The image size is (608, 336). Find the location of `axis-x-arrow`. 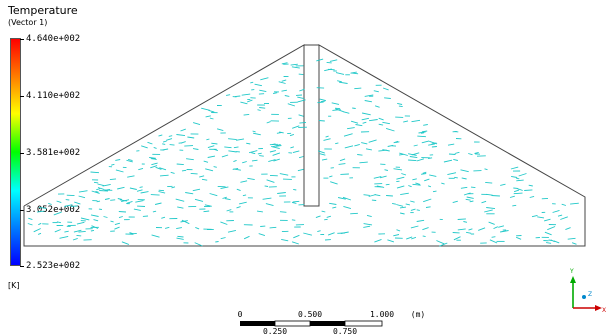

axis-x-arrow is located at coordinates (598, 308).